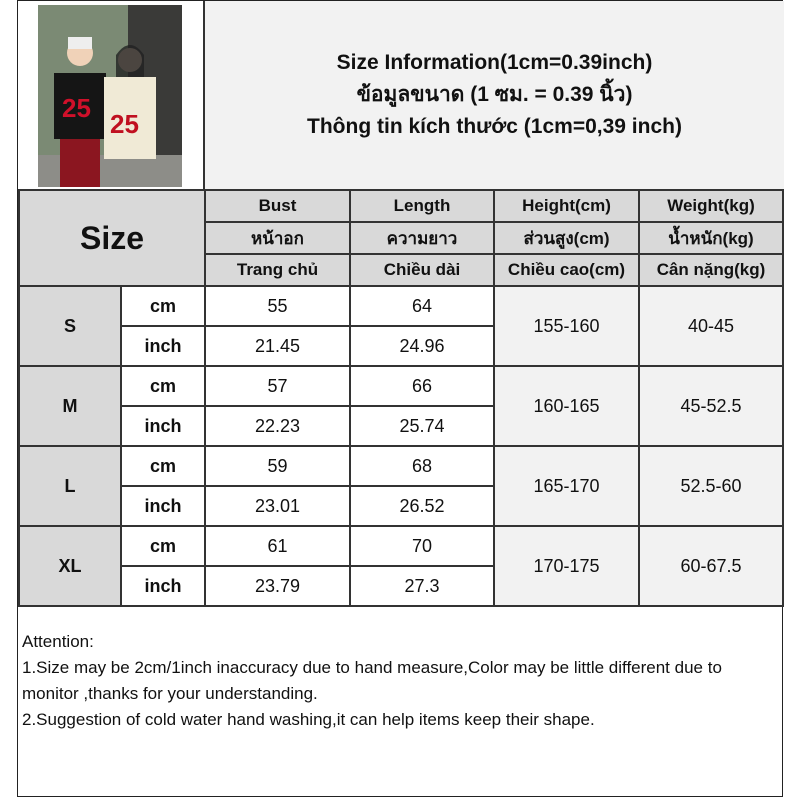 This screenshot has height=800, width=800. Describe the element at coordinates (70, 406) in the screenshot. I see `size-label: M` at that location.